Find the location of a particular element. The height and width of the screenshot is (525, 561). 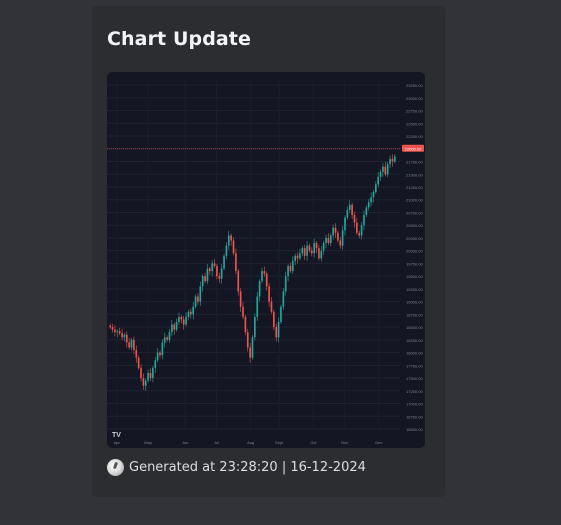

y-tick-label: 19750.00 is located at coordinates (414, 263).